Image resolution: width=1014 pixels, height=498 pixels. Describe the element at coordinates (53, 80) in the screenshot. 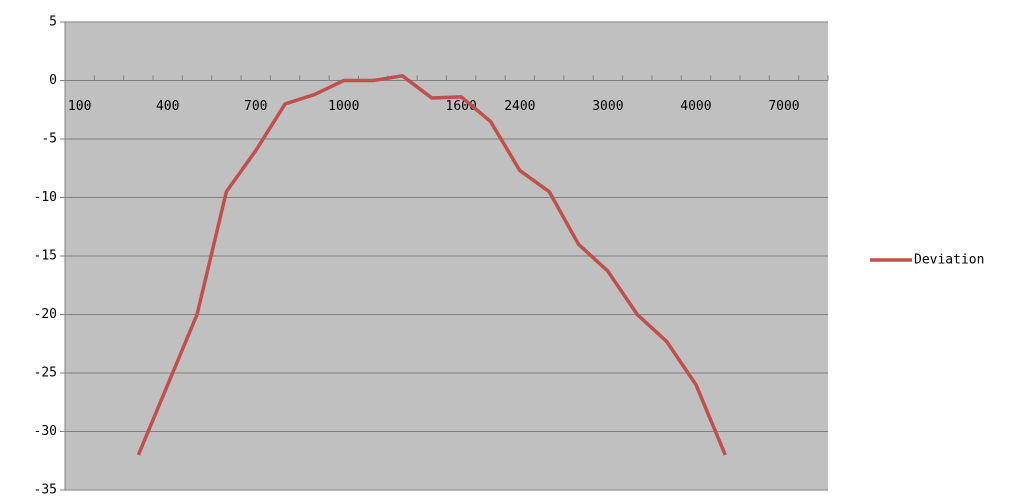

I see `y-tick-label: 0` at that location.